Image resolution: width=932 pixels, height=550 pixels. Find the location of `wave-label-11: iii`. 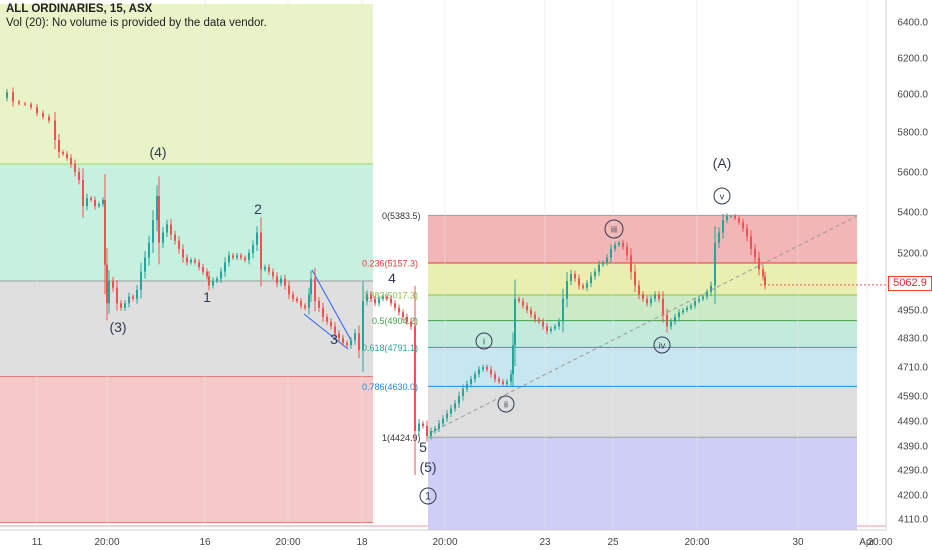

wave-label-11: iii is located at coordinates (614, 230).